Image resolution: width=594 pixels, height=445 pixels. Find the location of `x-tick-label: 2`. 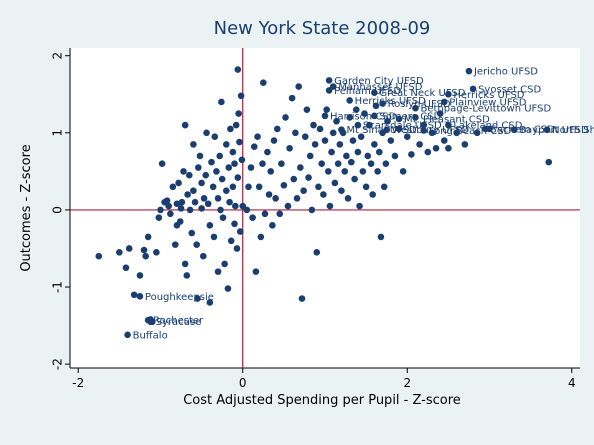

x-tick-label: 2 is located at coordinates (407, 383).